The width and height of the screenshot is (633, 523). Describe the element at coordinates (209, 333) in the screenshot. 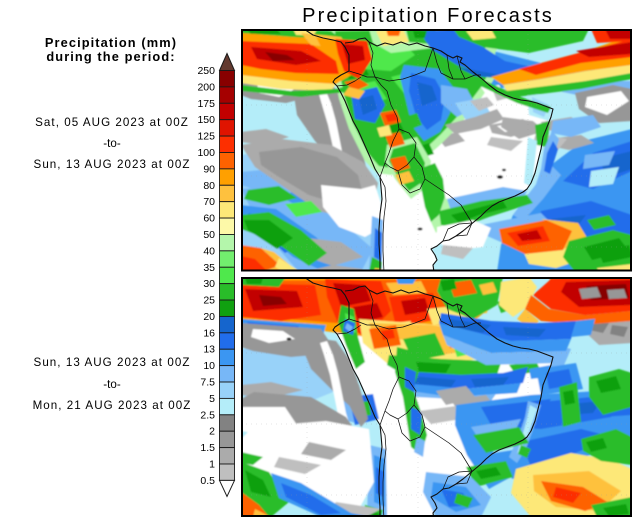

I see `svg-text: 16` at that location.